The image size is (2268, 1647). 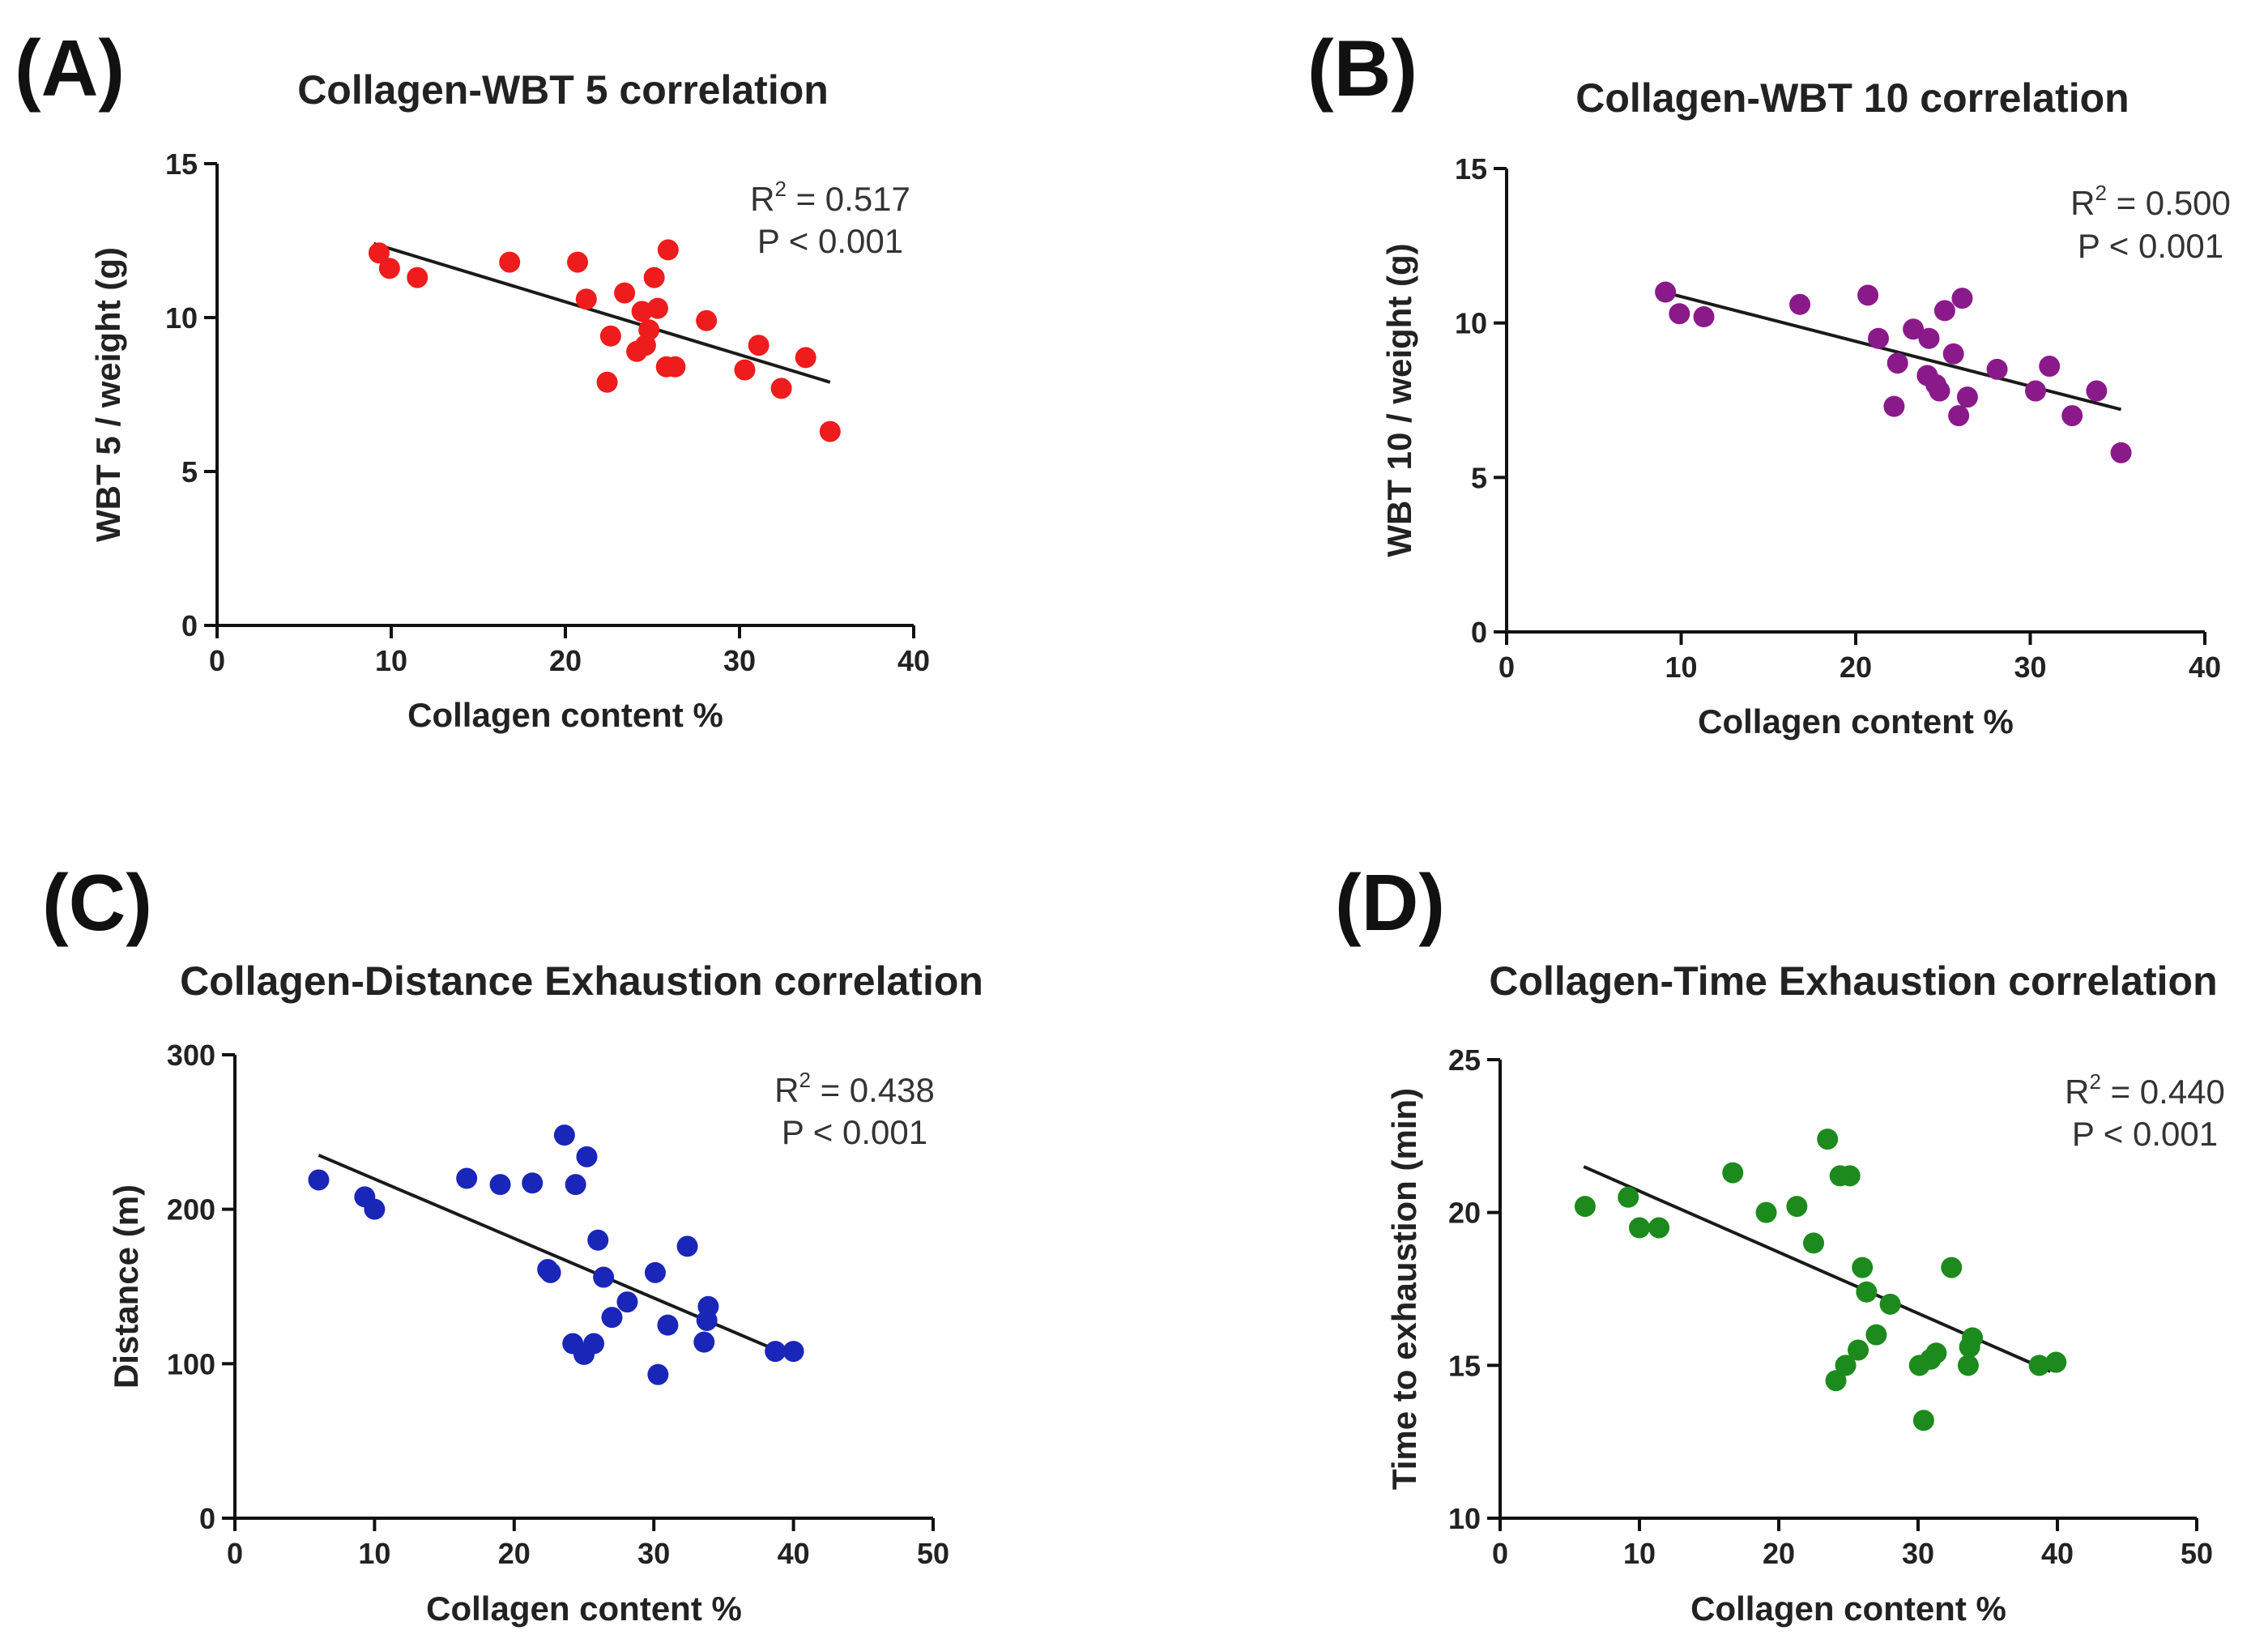 What do you see at coordinates (1399, 400) in the screenshot?
I see `y-axis-label: WBT 10 / weight (g)` at bounding box center [1399, 400].